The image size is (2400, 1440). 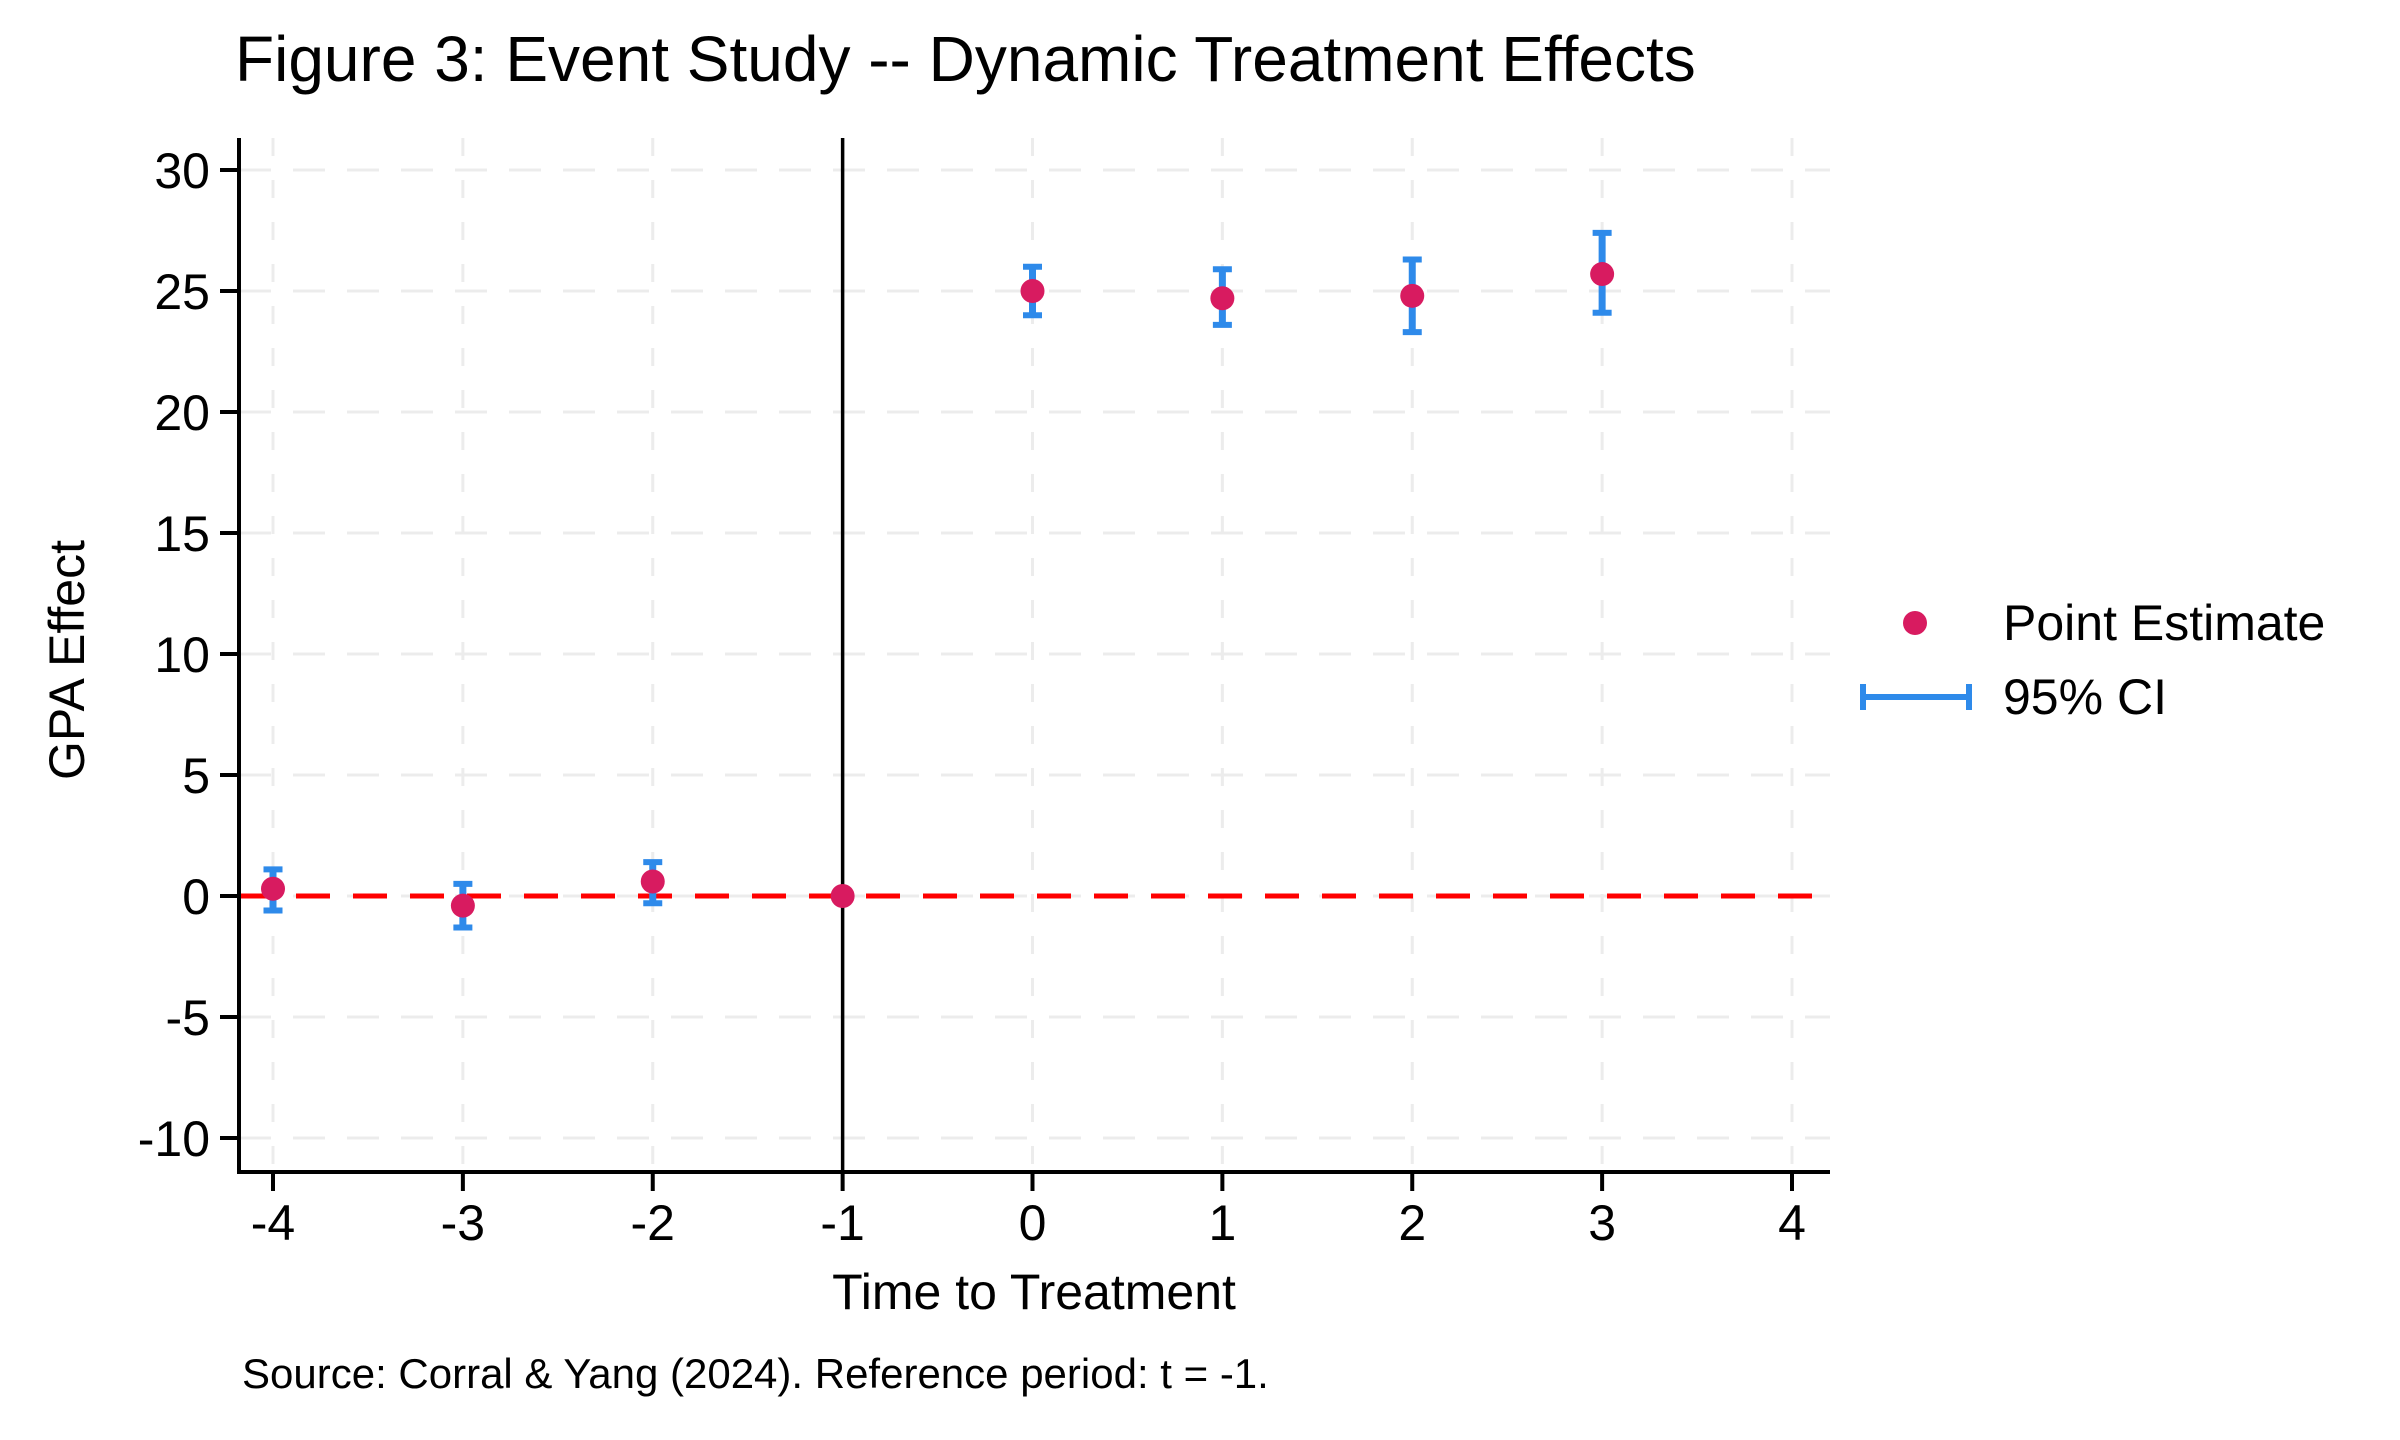 What do you see at coordinates (273, 1223) in the screenshot?
I see `x-tick-label: -4` at bounding box center [273, 1223].